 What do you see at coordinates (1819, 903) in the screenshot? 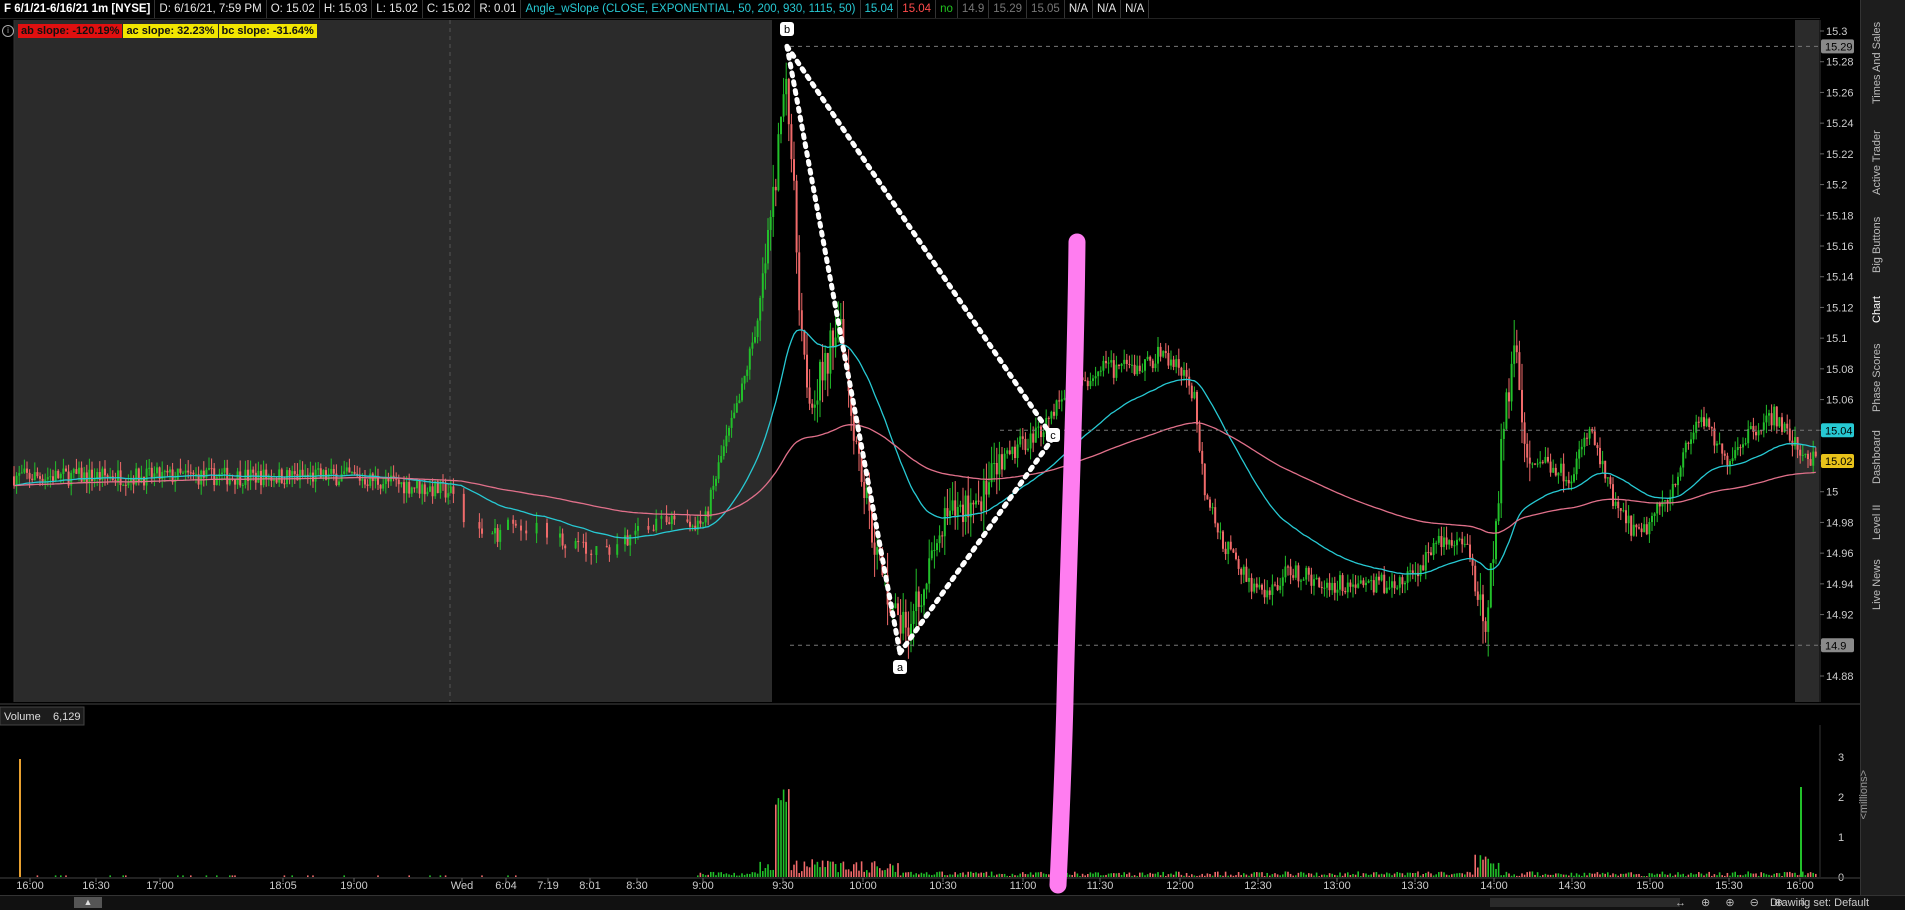
I see `drawing-set-label: Drawing set: Default` at bounding box center [1819, 903].